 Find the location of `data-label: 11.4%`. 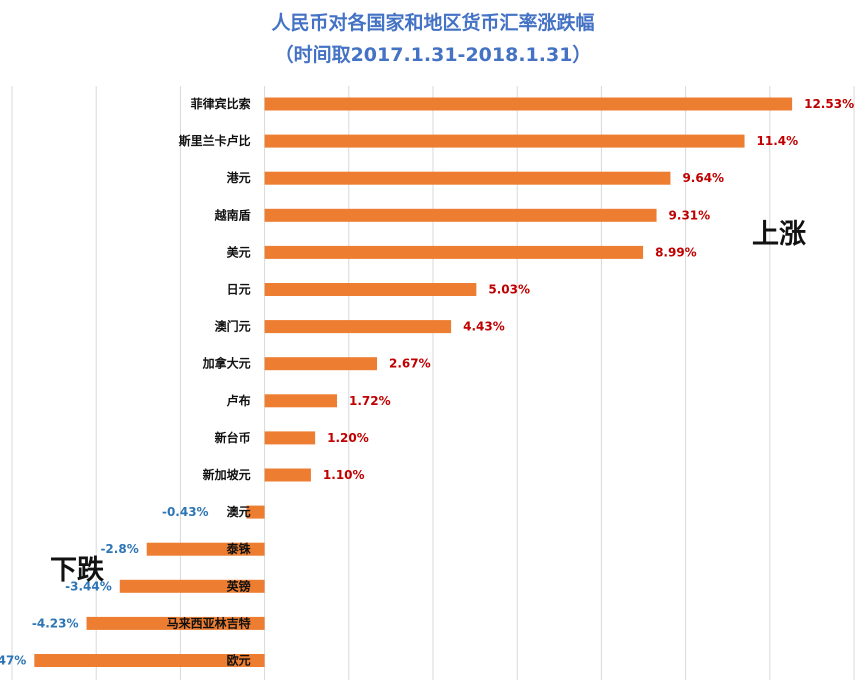

data-label: 11.4% is located at coordinates (778, 141).